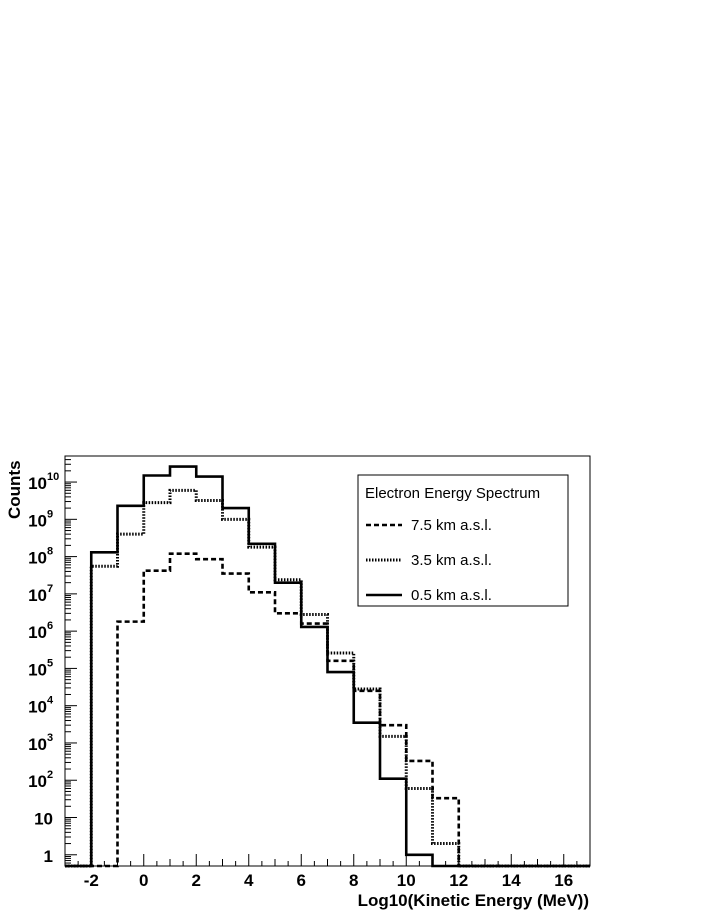 The height and width of the screenshot is (917, 708). I want to click on y-tick-label: 10 5, so click(40, 668).